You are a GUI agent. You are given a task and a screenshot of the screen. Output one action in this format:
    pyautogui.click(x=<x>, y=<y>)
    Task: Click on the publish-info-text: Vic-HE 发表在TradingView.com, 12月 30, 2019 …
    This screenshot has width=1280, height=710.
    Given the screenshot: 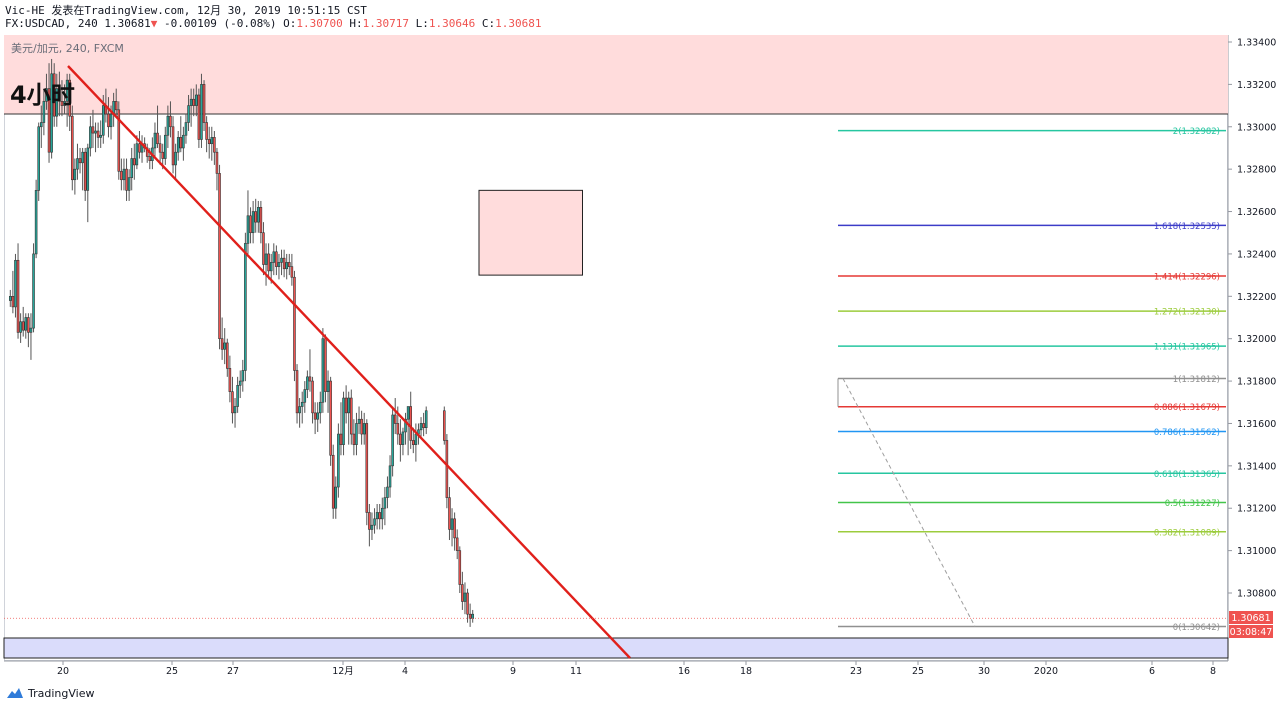 What is the action you would take?
    pyautogui.click(x=186, y=10)
    